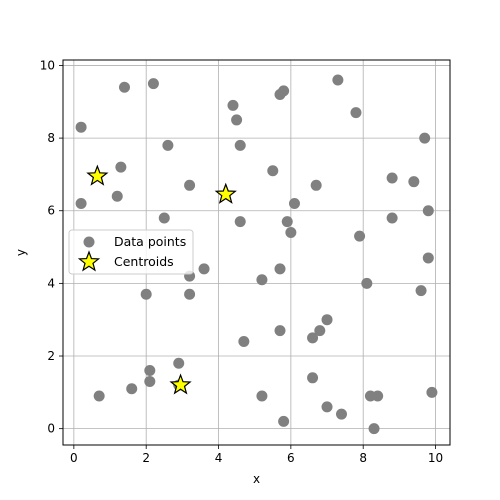  I want to click on legend: Data points Centroids, so click(131, 252).